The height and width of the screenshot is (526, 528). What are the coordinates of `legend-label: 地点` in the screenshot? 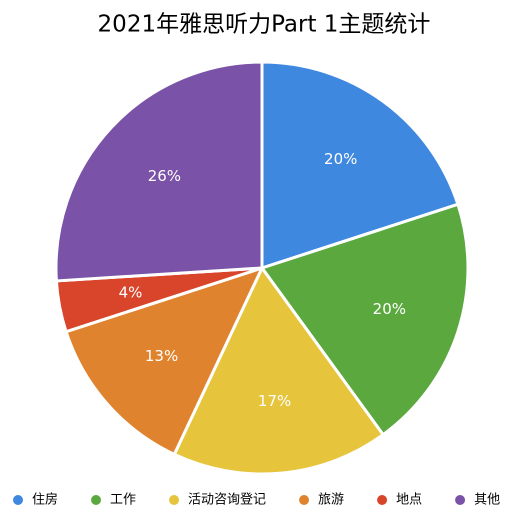 It's located at (409, 500).